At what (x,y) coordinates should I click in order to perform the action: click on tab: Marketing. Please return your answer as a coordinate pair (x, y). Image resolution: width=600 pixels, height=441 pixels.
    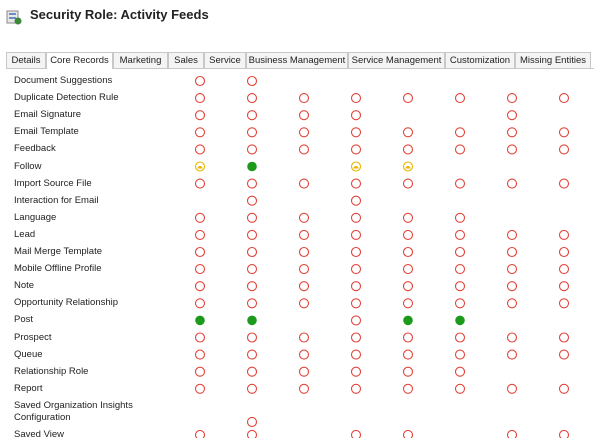
    Looking at the image, I should click on (140, 60).